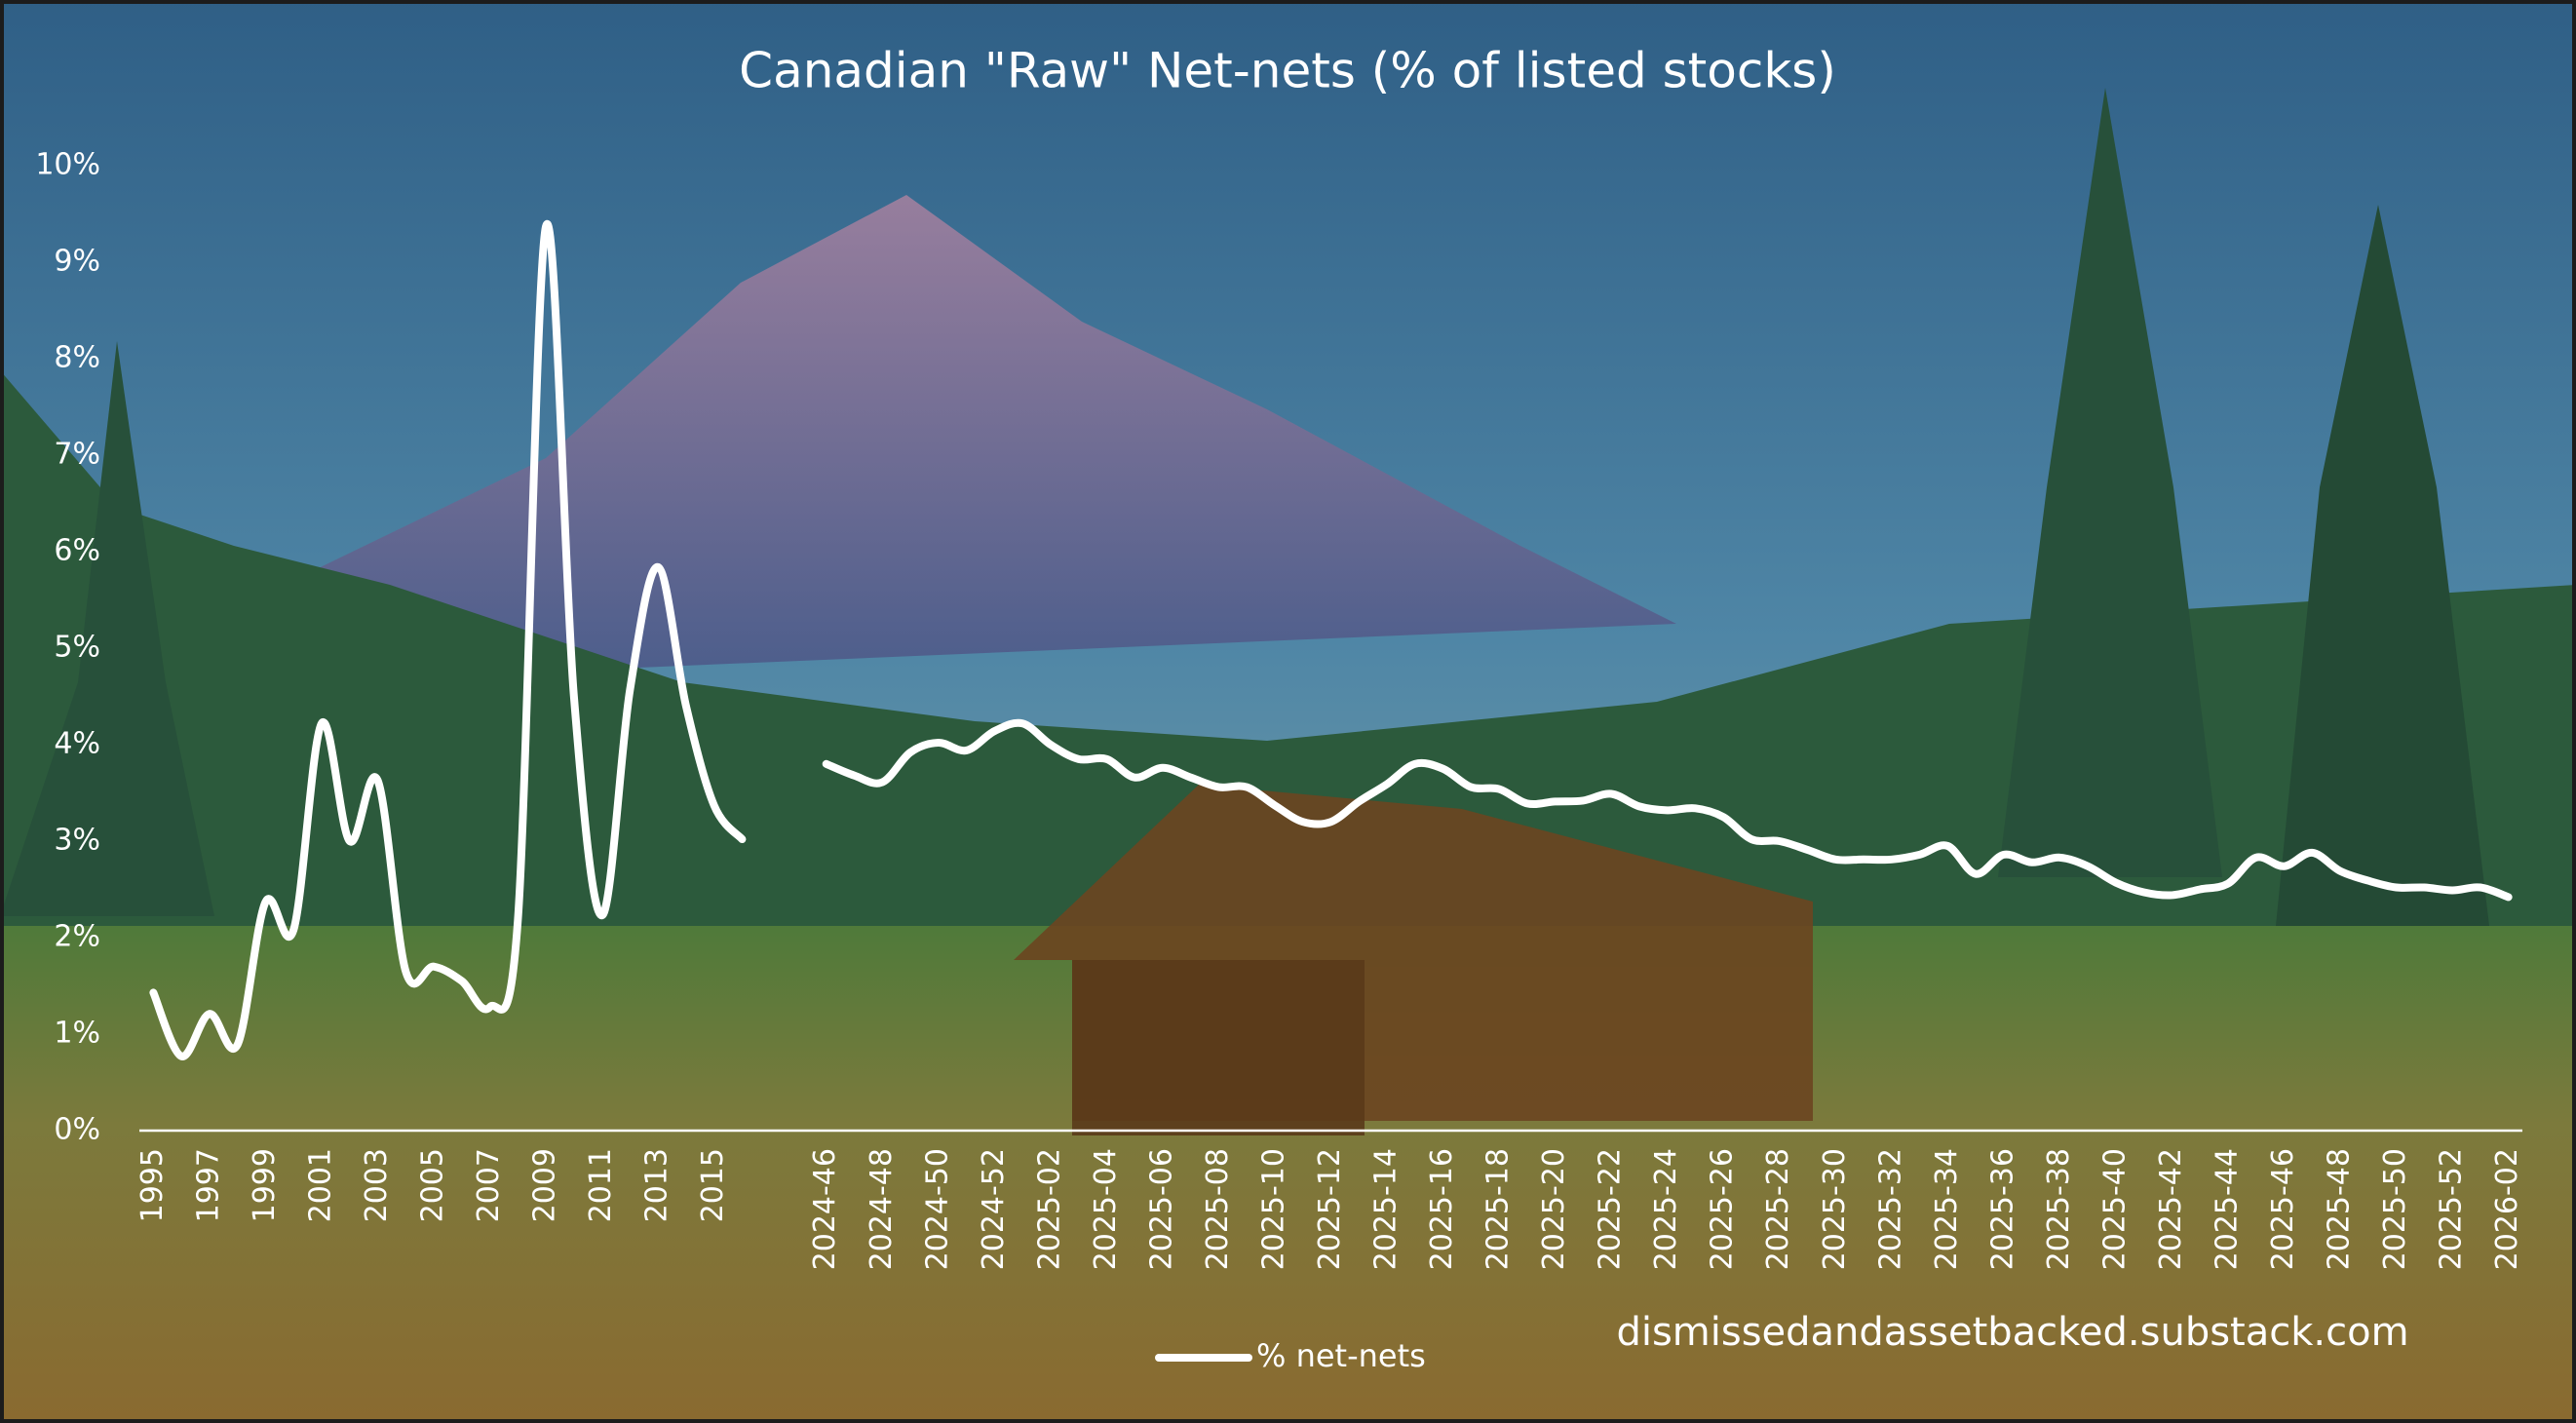  I want to click on x-tick-label: 2025-04, so click(1106, 1209).